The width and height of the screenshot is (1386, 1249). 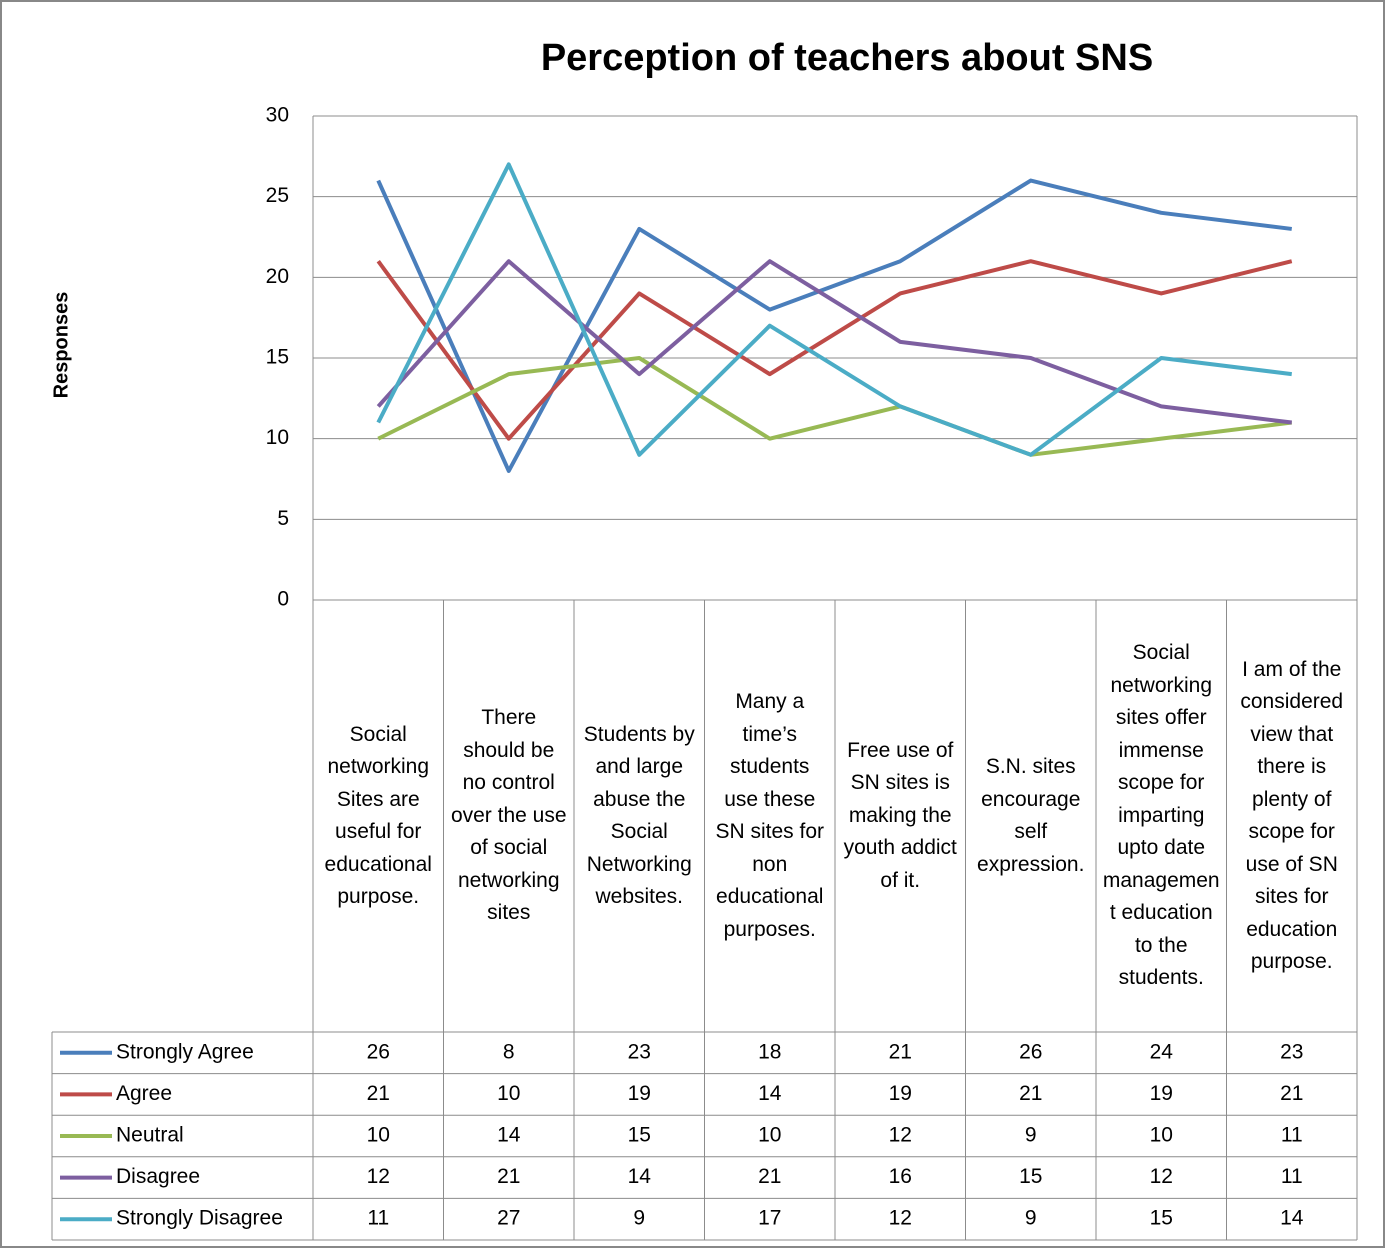 What do you see at coordinates (185, 1051) in the screenshot?
I see `legend-label: Strongly Agree` at bounding box center [185, 1051].